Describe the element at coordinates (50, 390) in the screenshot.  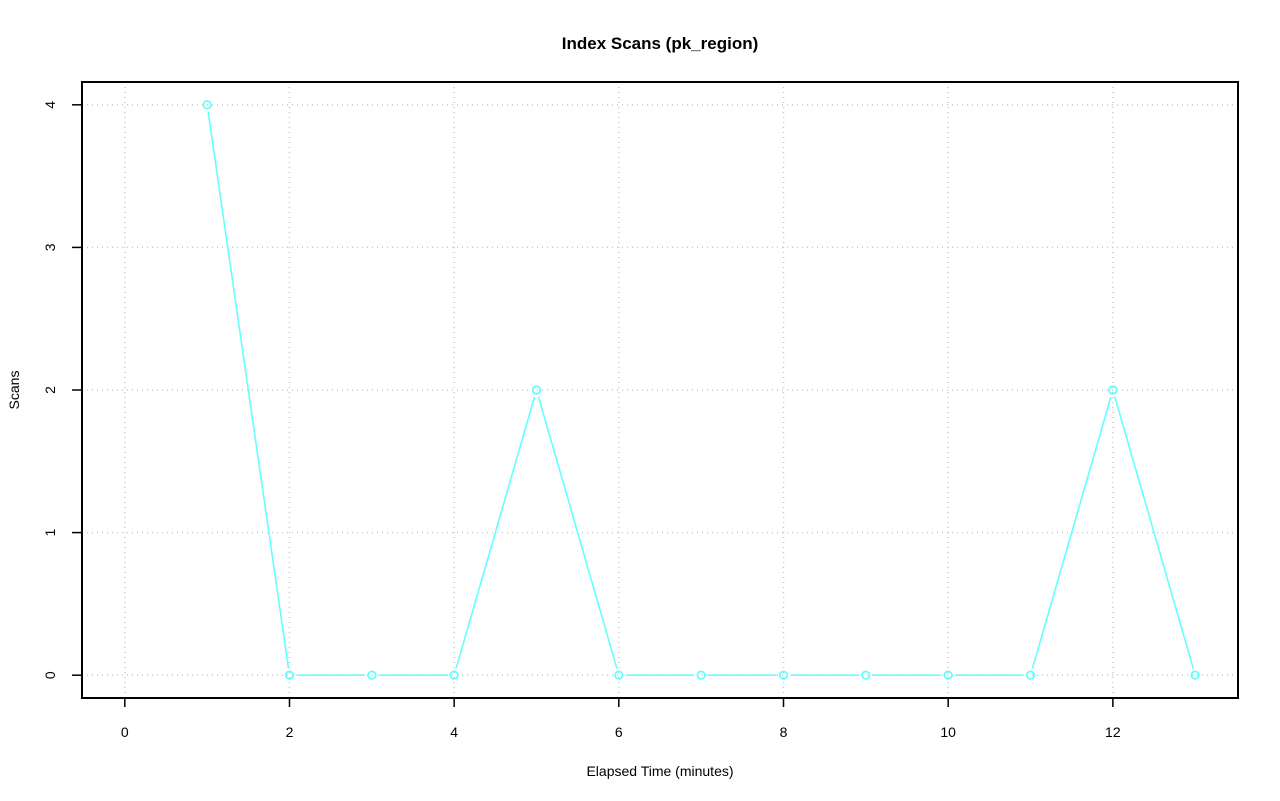
I see `y-tick-label: 2` at that location.